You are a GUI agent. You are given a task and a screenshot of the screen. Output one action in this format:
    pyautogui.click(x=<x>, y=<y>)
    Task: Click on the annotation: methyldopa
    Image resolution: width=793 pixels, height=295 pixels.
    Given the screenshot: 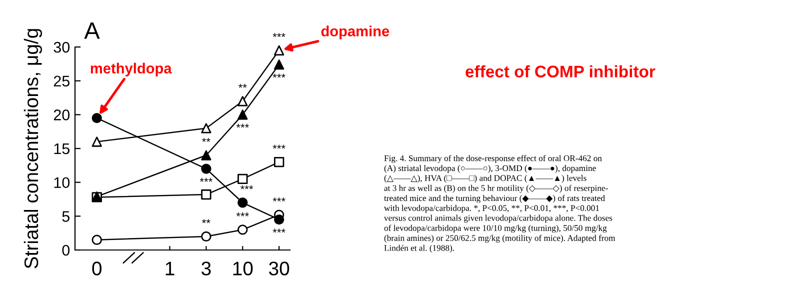 What is the action you would take?
    pyautogui.click(x=131, y=69)
    